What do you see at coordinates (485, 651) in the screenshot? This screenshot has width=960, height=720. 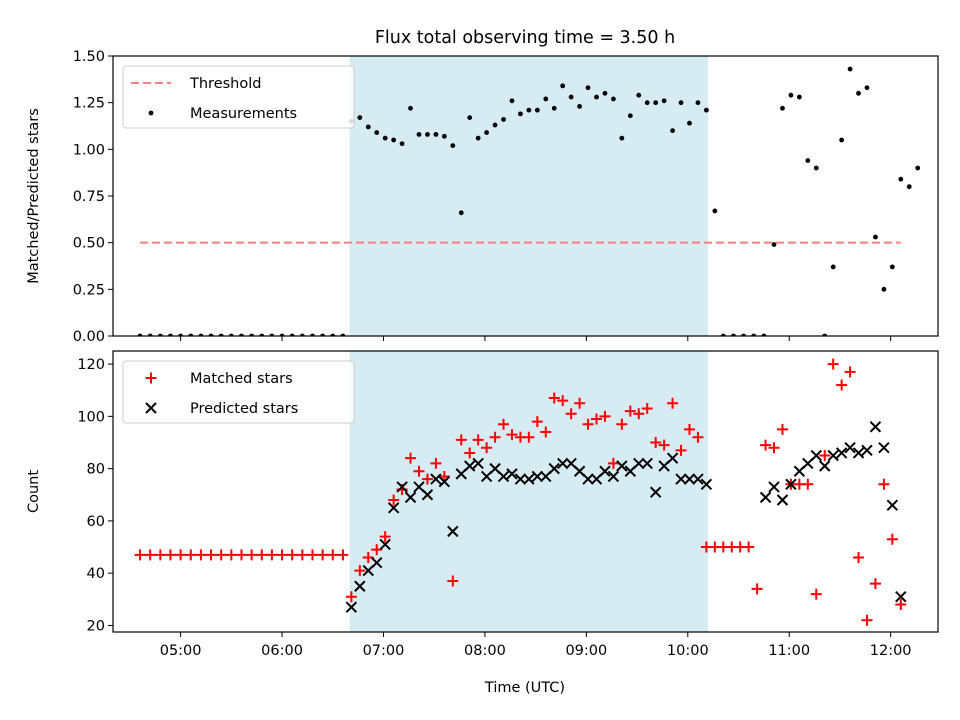 I see `x-tick-label: 08:00` at bounding box center [485, 651].